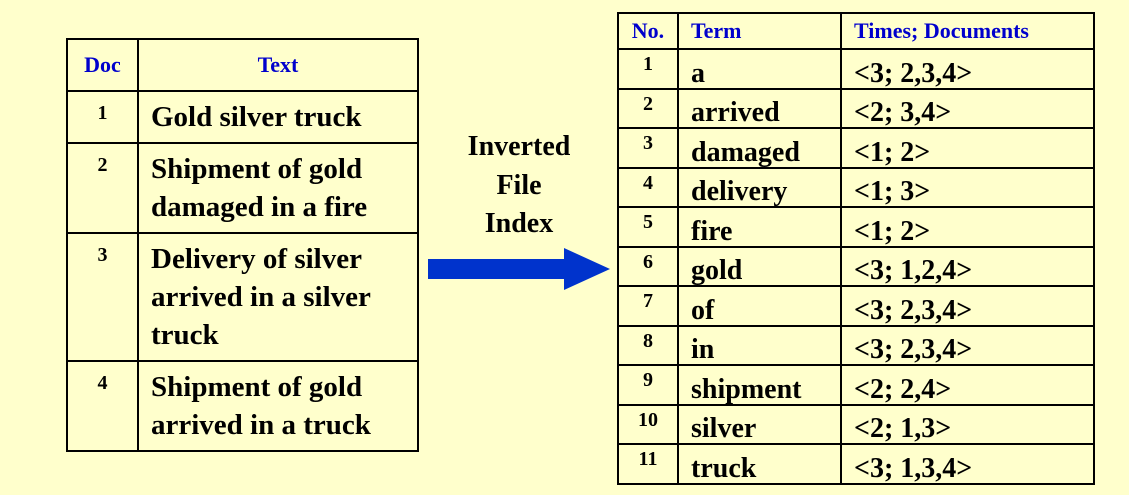  Describe the element at coordinates (278, 406) in the screenshot. I see `doc-text: Shipment of gold arrived in a truck` at that location.